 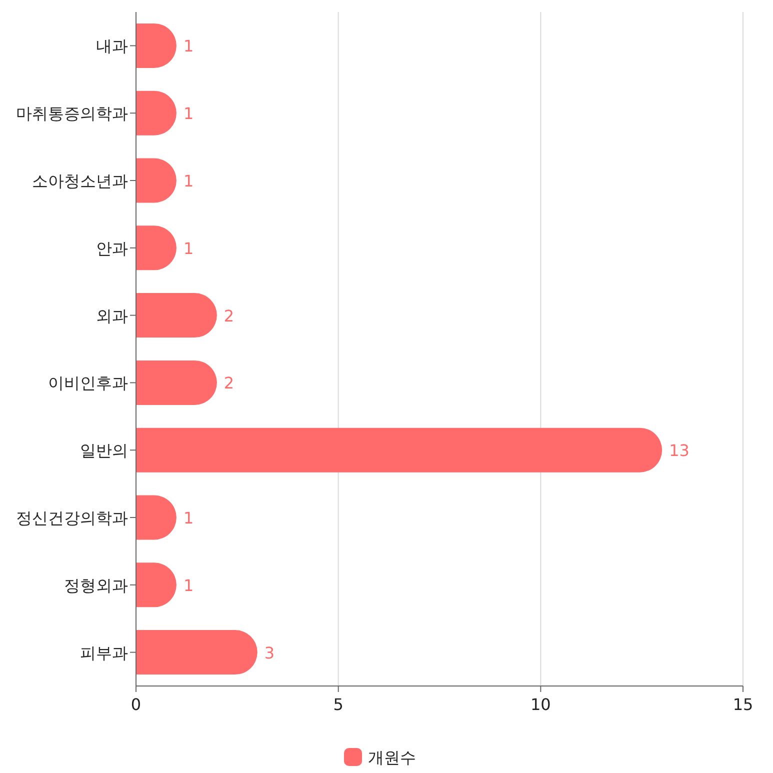 I want to click on legend: 개원수, so click(x=380, y=757).